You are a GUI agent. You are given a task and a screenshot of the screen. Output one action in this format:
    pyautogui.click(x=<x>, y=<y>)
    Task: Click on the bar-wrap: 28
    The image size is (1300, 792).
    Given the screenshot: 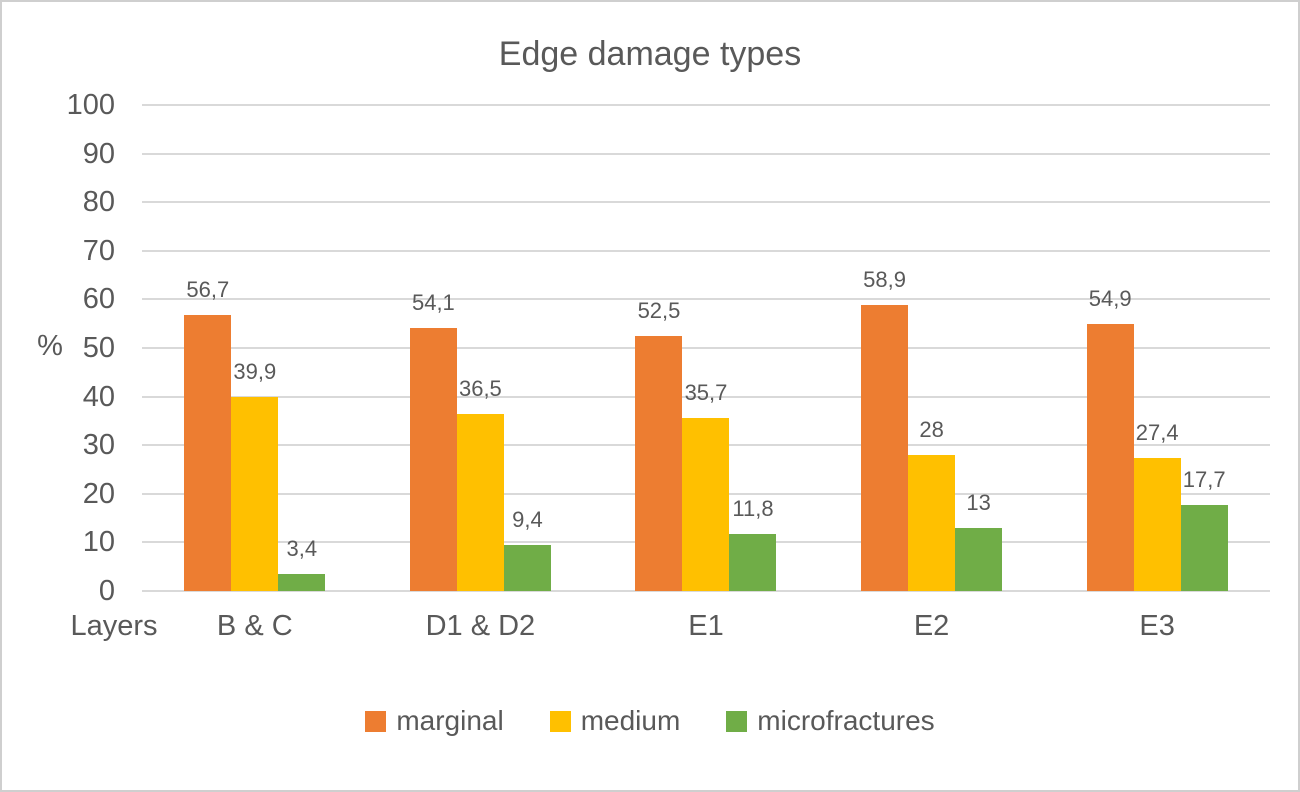 What is the action you would take?
    pyautogui.click(x=932, y=348)
    